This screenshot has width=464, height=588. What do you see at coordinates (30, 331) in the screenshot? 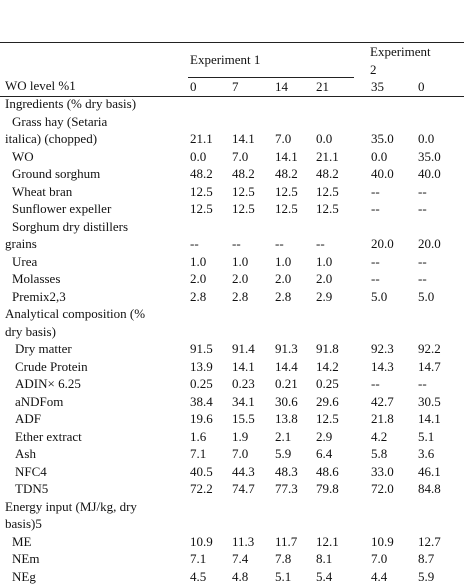
I see `section-title: dry basis)` at bounding box center [30, 331].